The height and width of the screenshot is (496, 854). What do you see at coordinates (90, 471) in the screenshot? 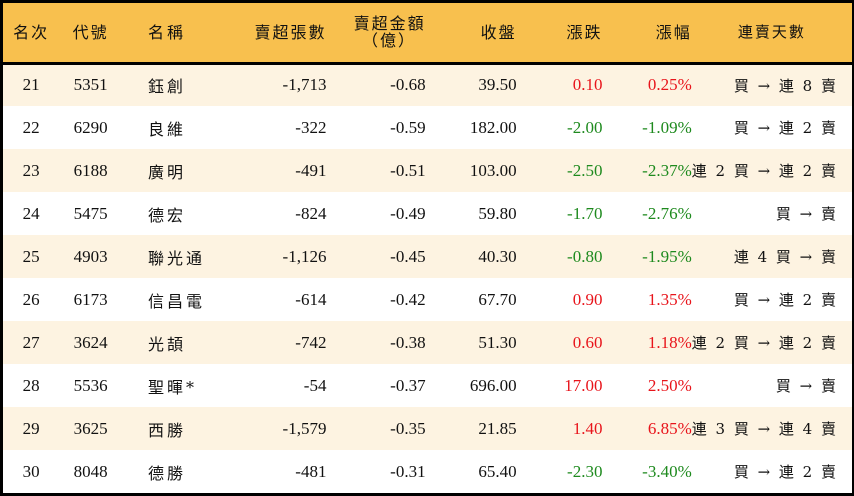
I see `cell-code: 8048` at bounding box center [90, 471].